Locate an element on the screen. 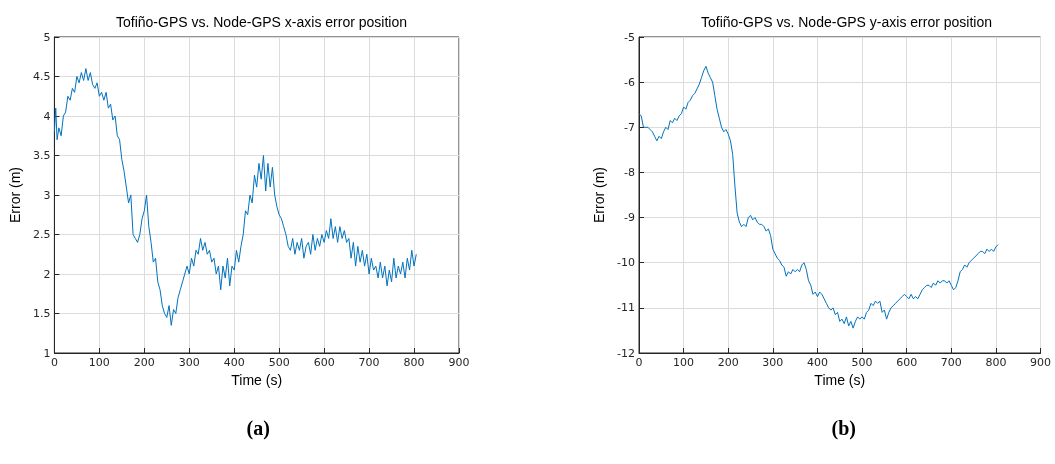 The width and height of the screenshot is (1055, 464). y-tick-label: 5 is located at coordinates (47, 37).